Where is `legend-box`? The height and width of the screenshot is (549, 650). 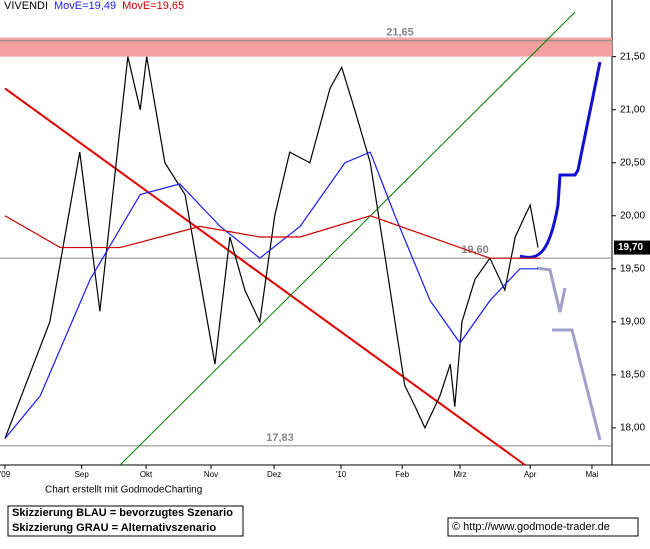 legend-box is located at coordinates (125, 521).